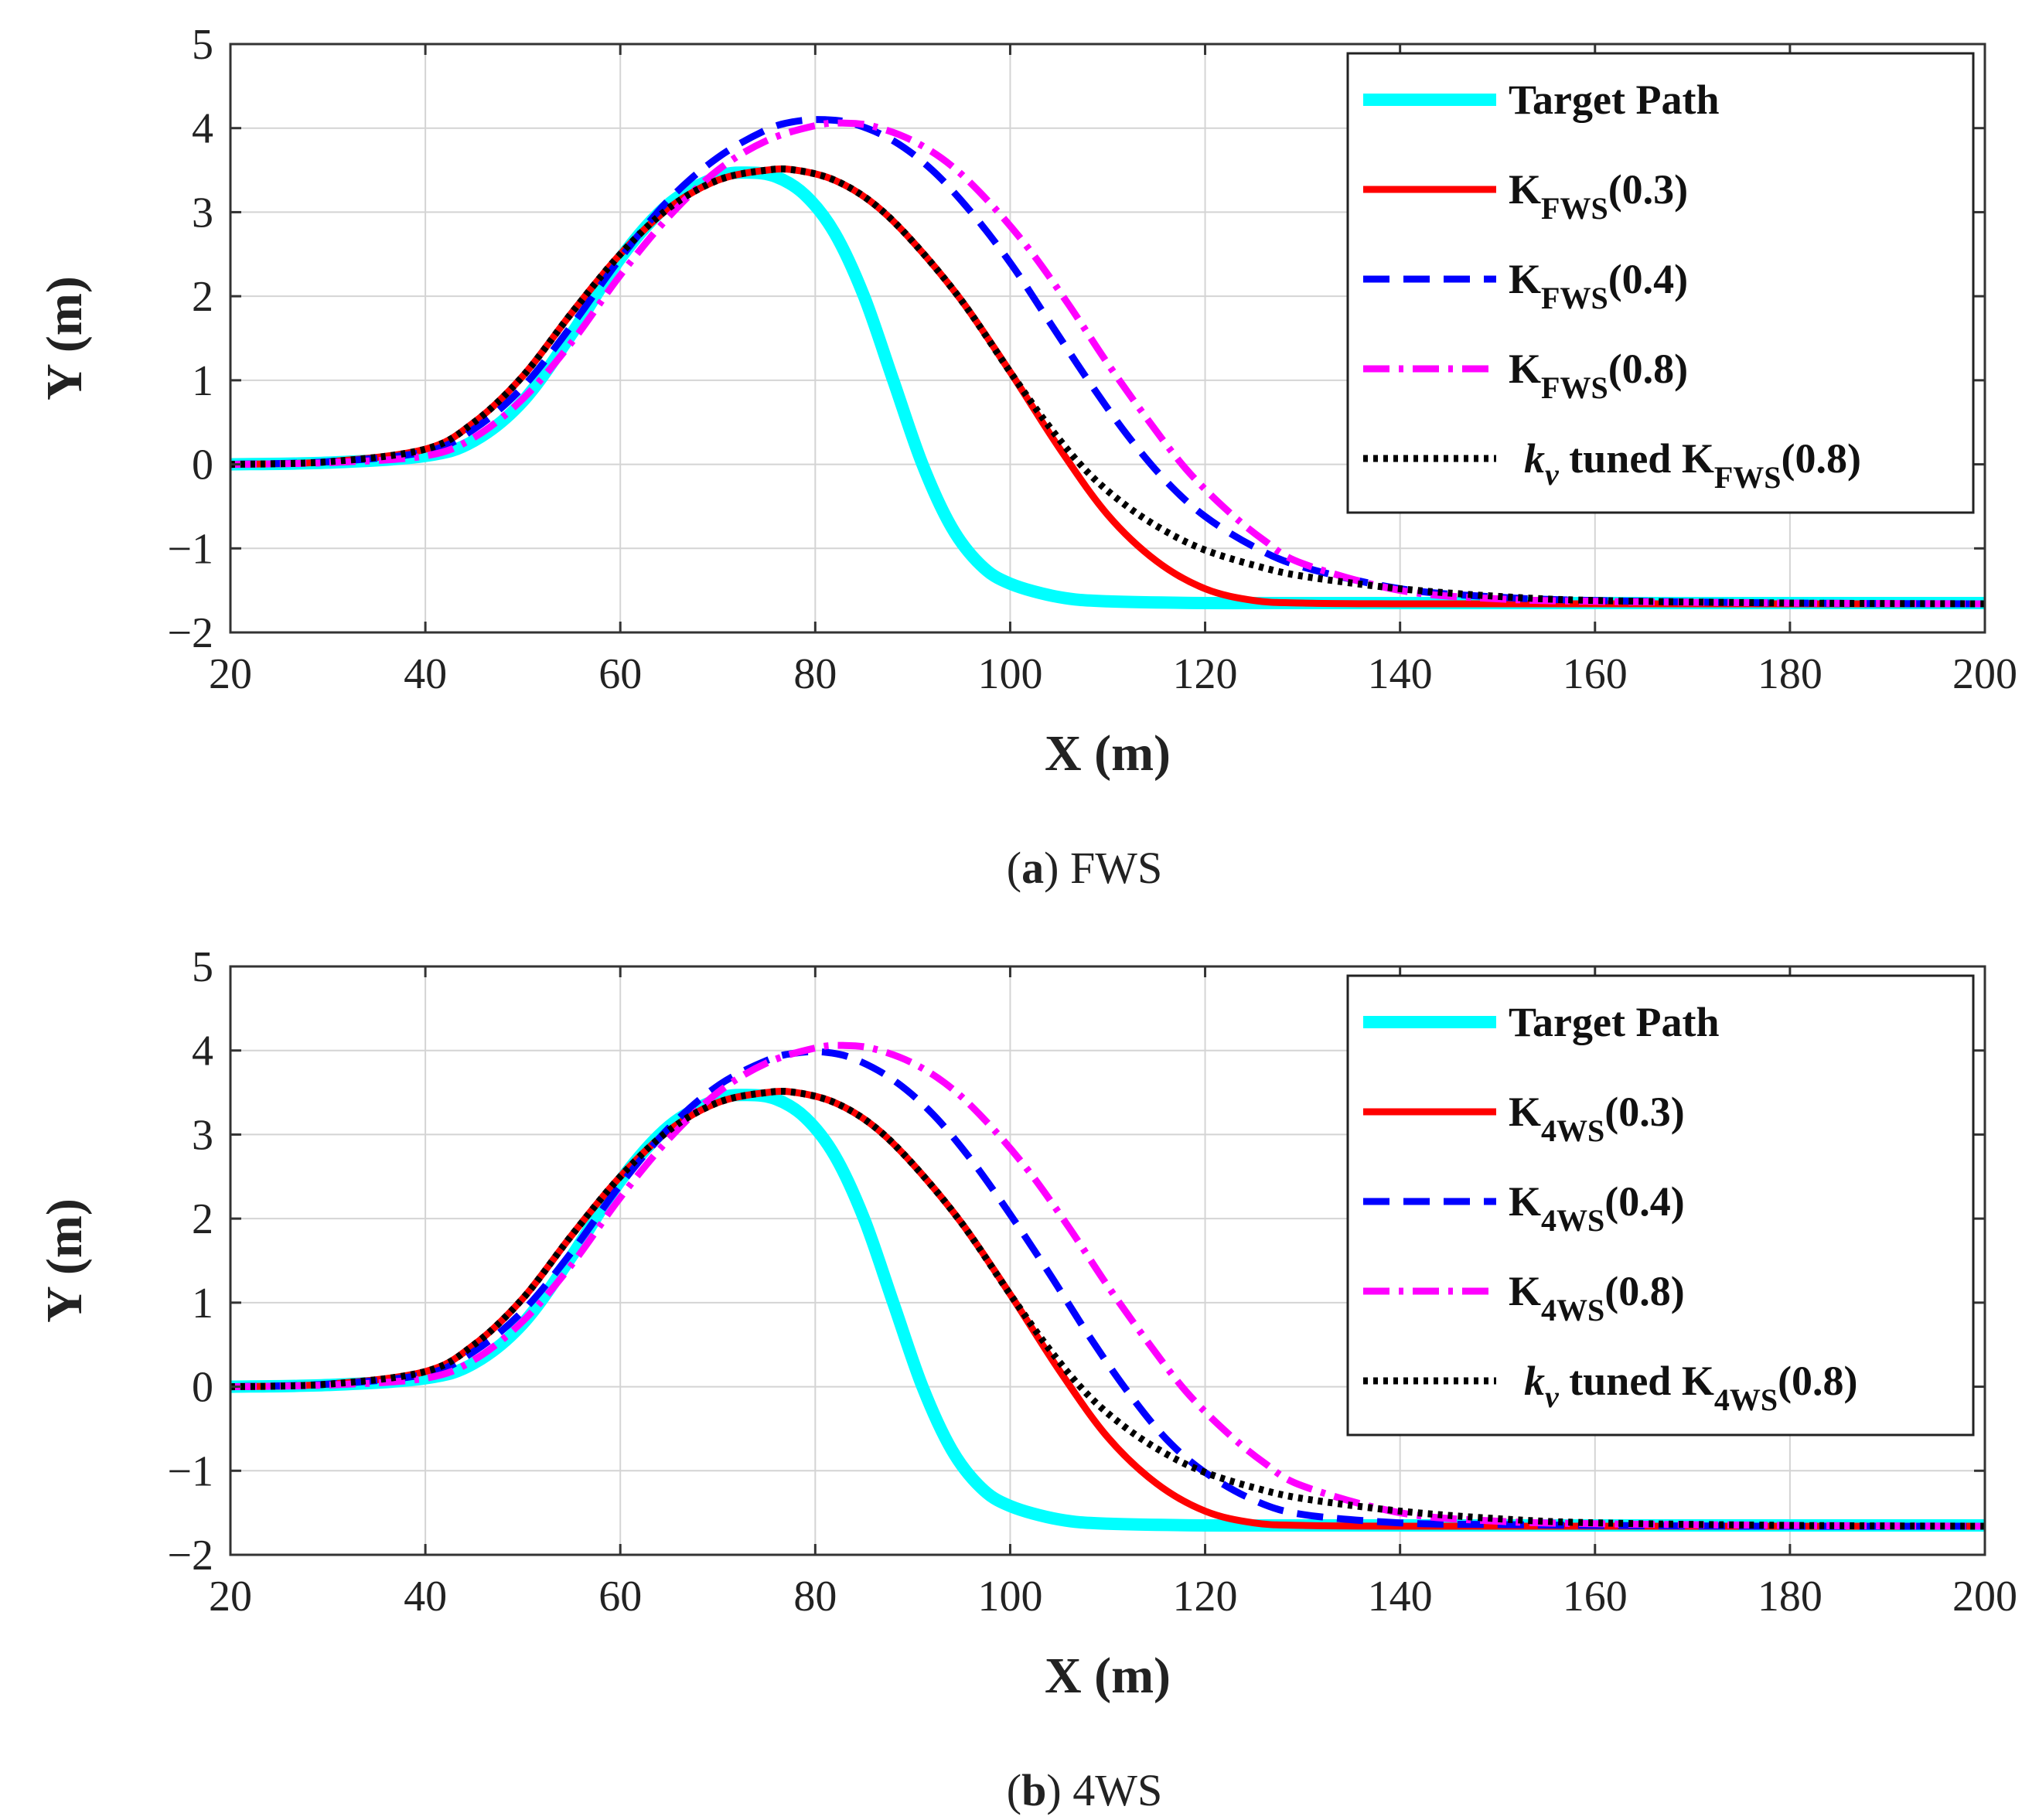 This screenshot has width=2039, height=1820. I want to click on legend-entry-3: K4WS(0.8), so click(1597, 1298).